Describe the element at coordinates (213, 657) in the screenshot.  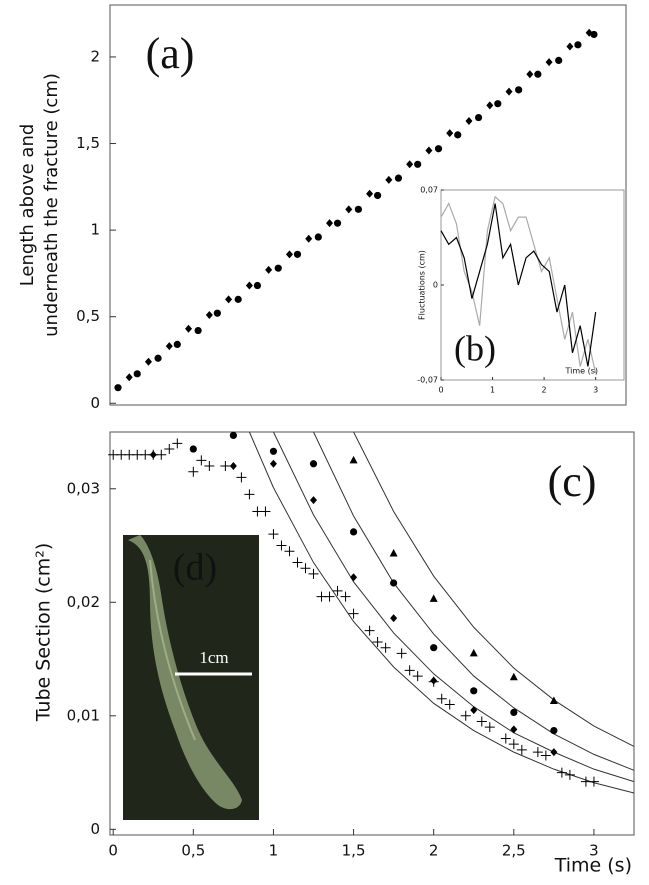
I see `scale-bar-label: 1cm` at that location.